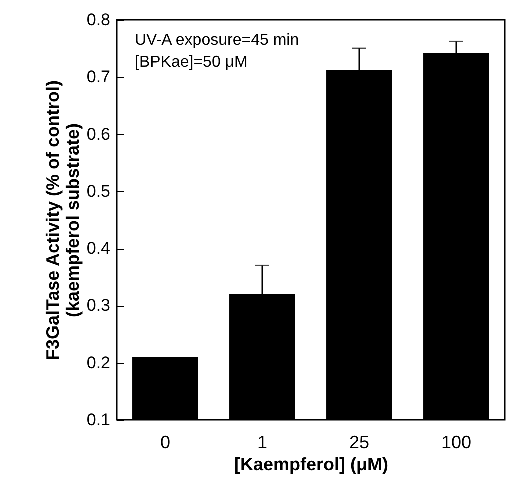 The width and height of the screenshot is (508, 477). I want to click on x-tick-label: 25, so click(359, 442).